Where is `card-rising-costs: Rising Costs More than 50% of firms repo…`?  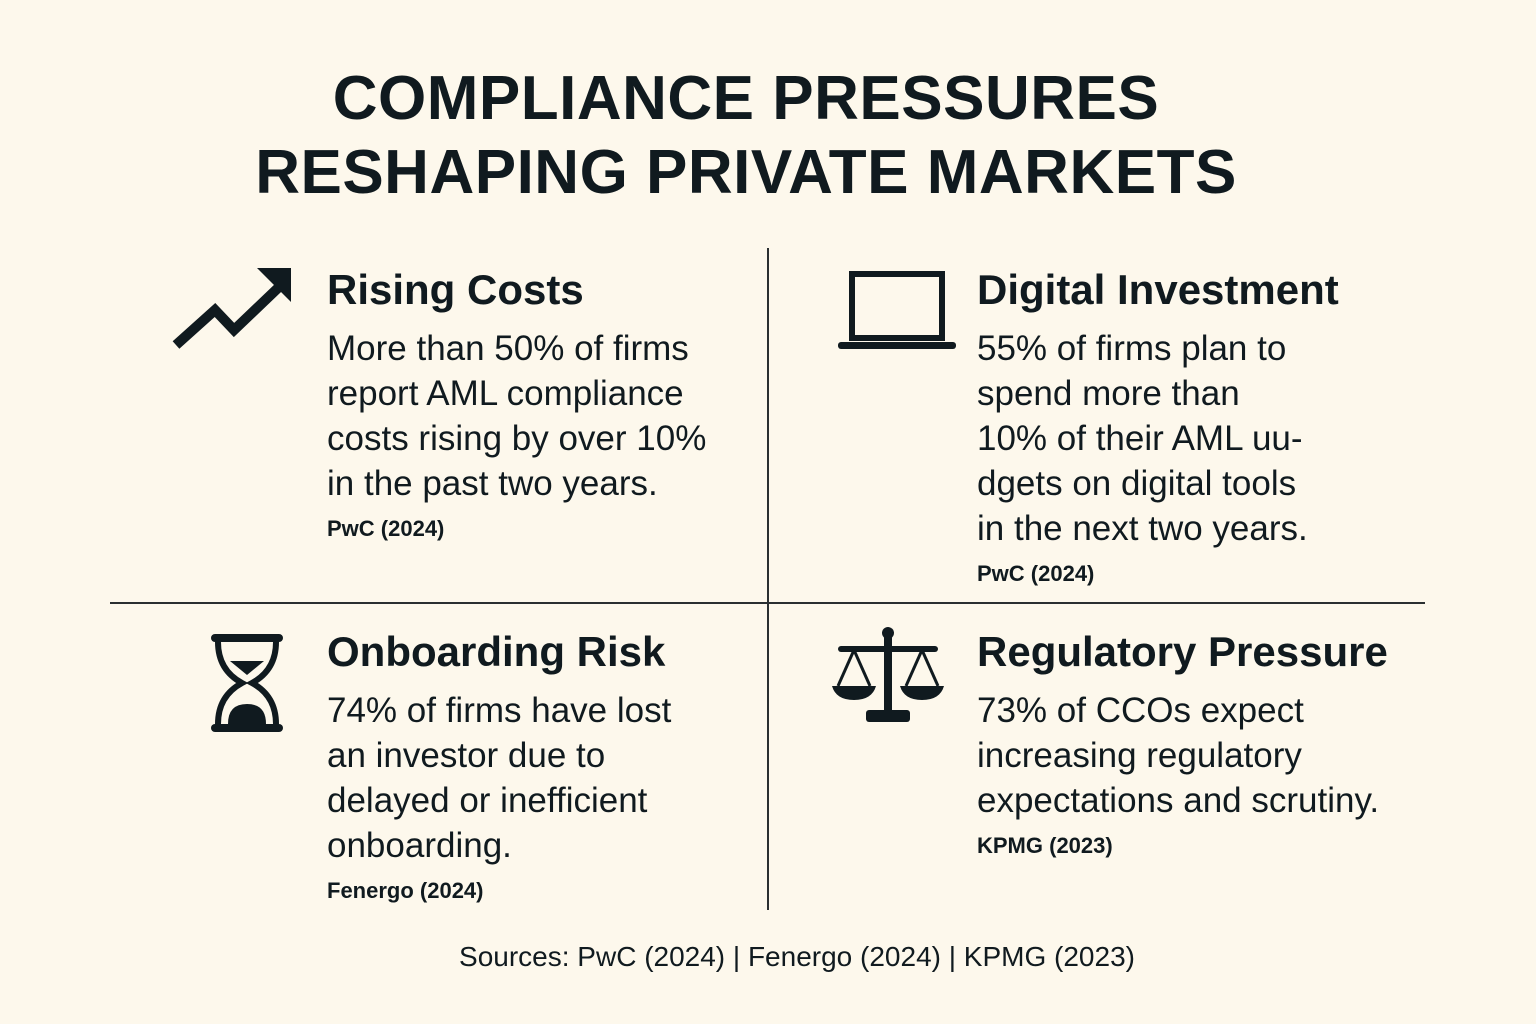
card-rising-costs: Rising Costs More than 50% of firms repo… is located at coordinates (516, 404).